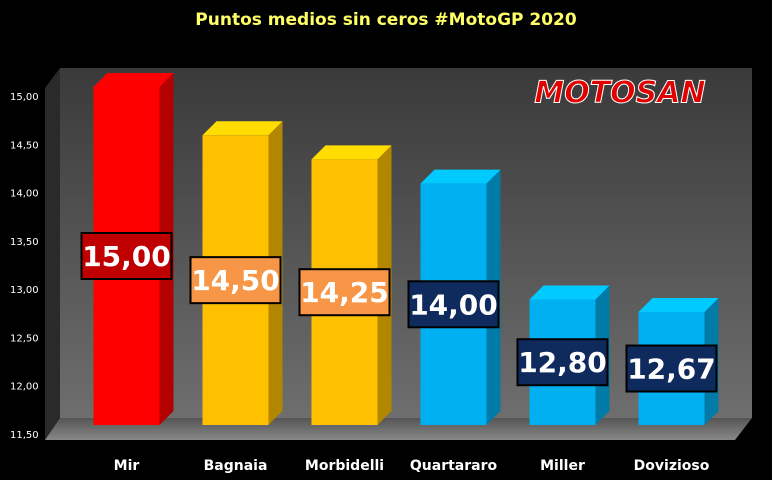  I want to click on chart-title: Puntos medios sin ceros #MotoGP 2020, so click(386, 20).